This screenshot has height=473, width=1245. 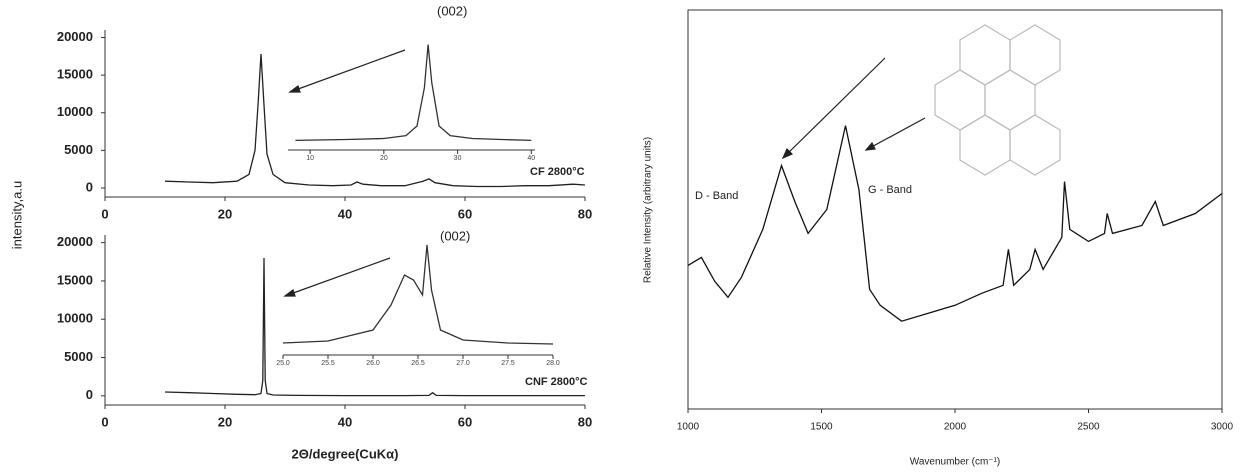 What do you see at coordinates (648, 210) in the screenshot?
I see `y-axis-label: Relative Intensity (arbitrary units)` at bounding box center [648, 210].